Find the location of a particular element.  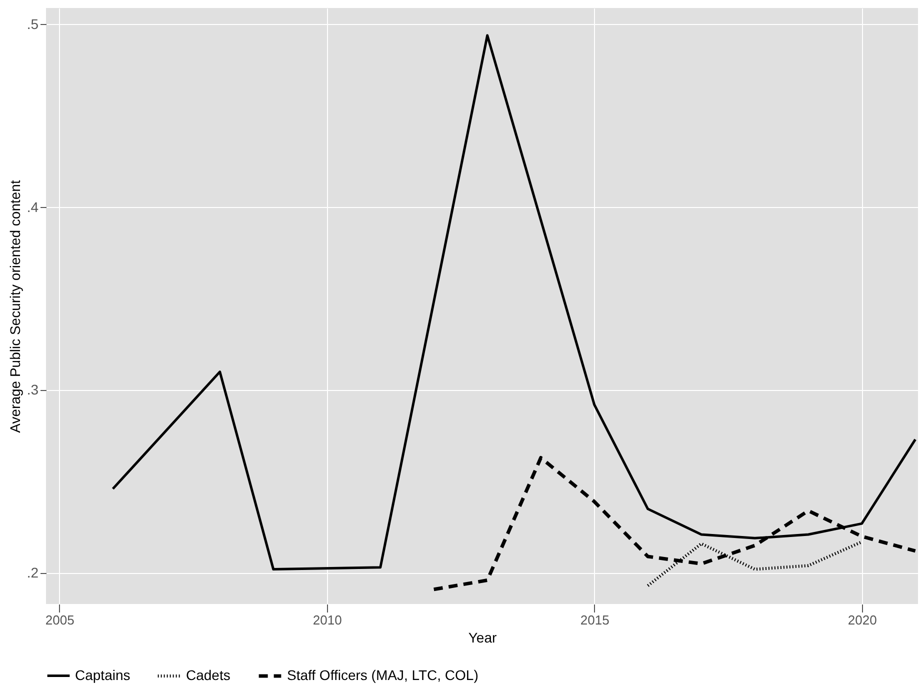

x-tick-label: 2010 is located at coordinates (327, 620).